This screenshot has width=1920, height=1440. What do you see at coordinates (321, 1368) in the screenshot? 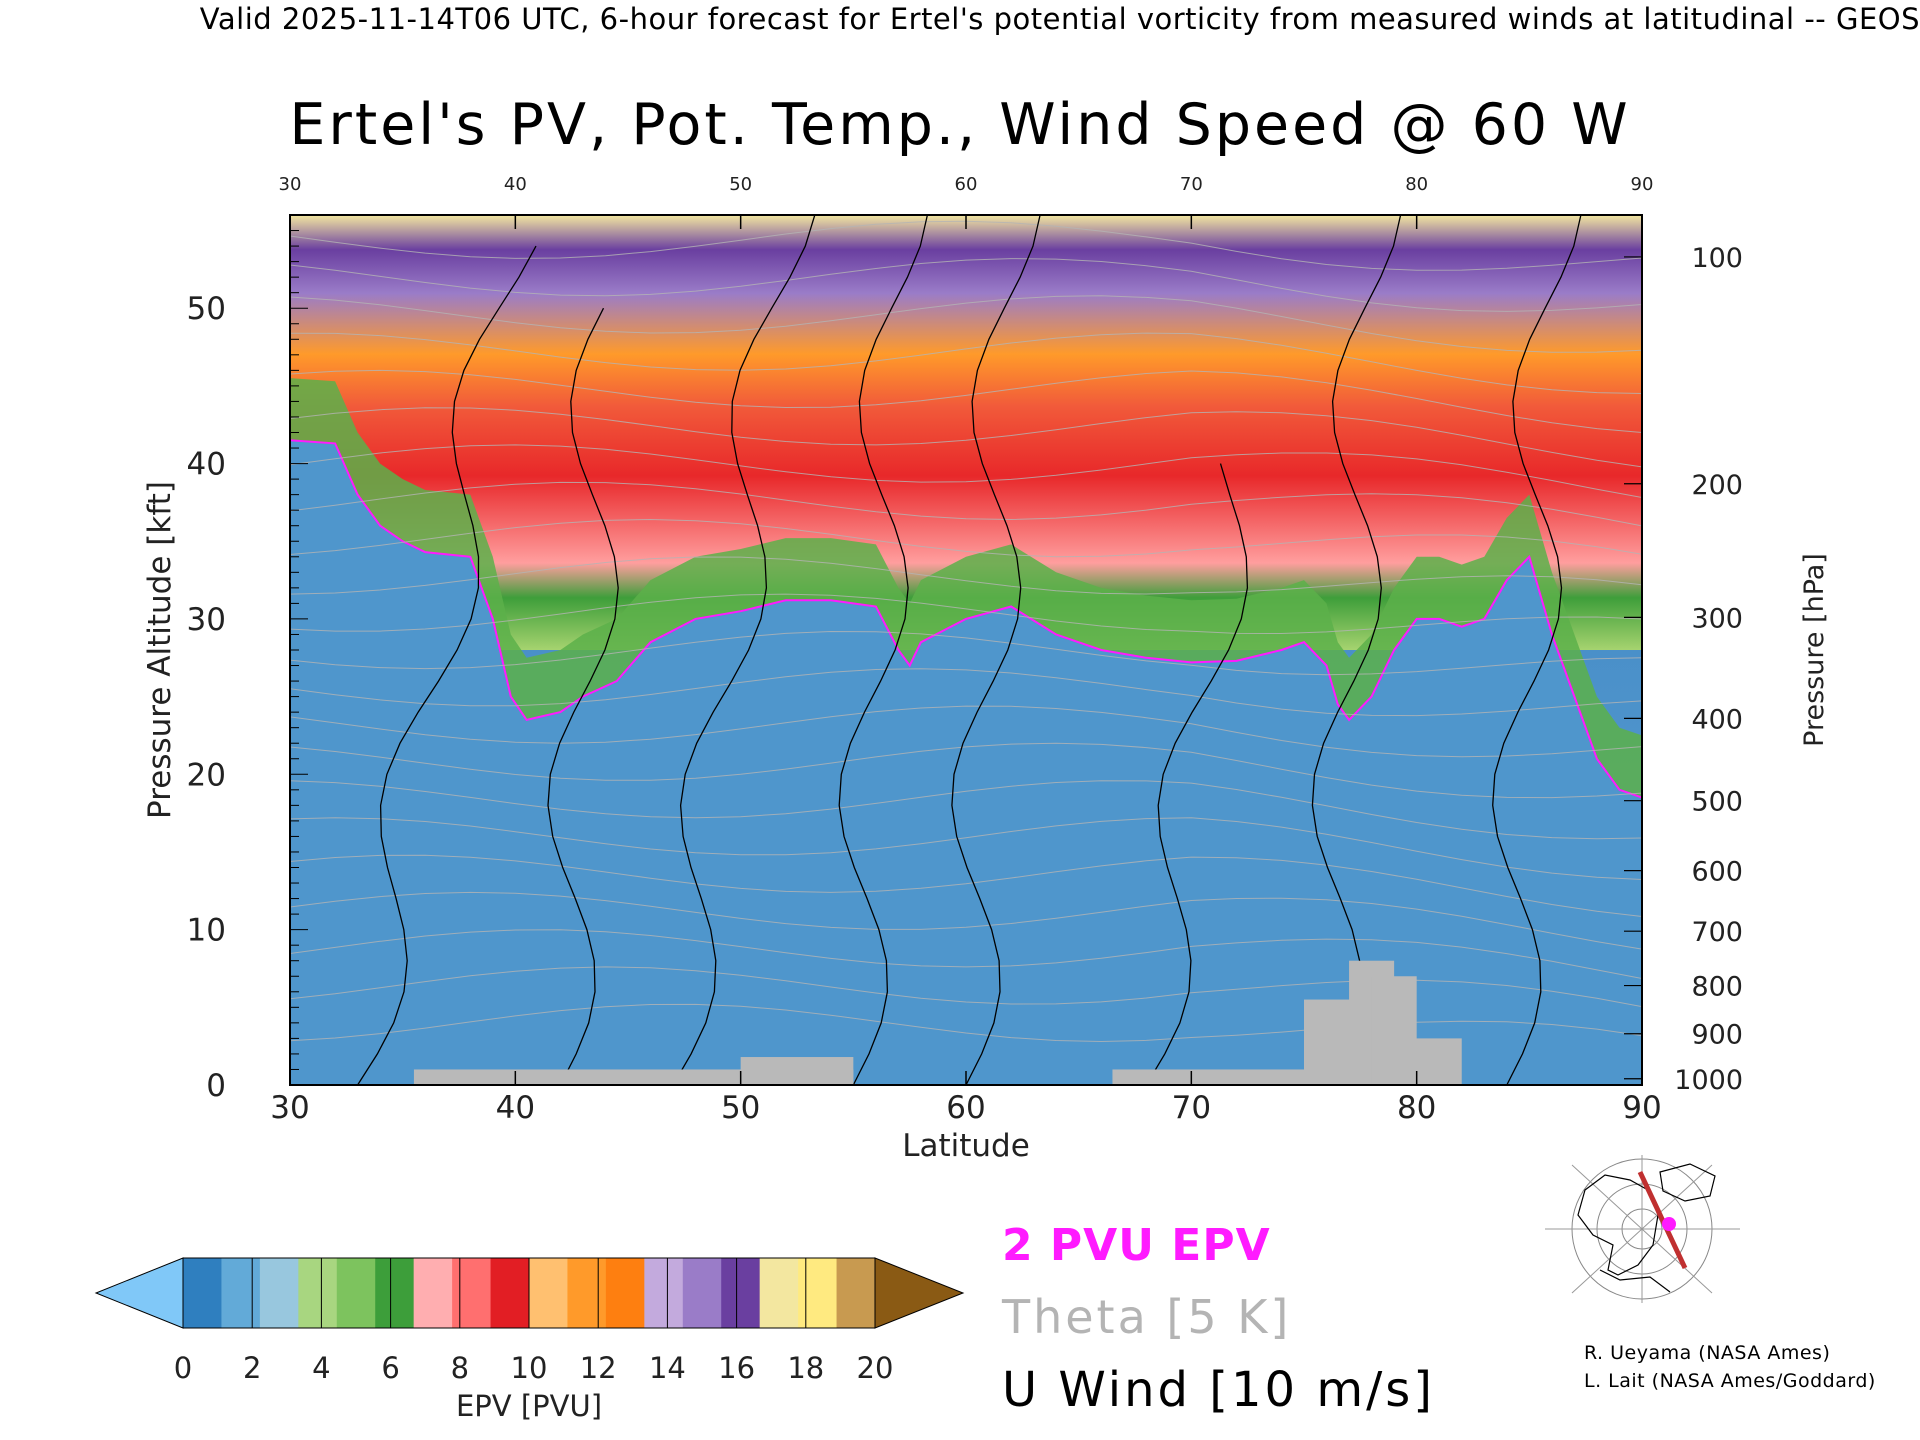
I see `colorbar-tick-label: 4` at bounding box center [321, 1368].